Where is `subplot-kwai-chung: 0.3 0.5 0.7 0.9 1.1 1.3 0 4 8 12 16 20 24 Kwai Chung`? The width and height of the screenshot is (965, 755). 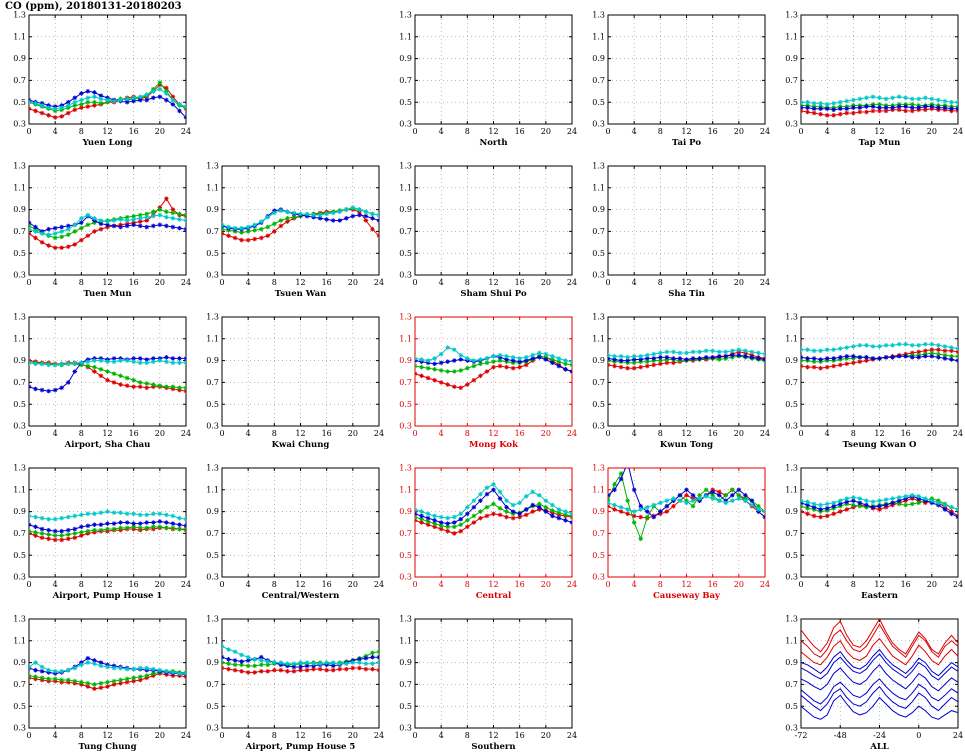
subplot-kwai-chung: 0.3 0.5 0.7 0.9 1.1 1.3 0 4 8 12 16 20 24 Kwai Chung is located at coordinates (289, 377).